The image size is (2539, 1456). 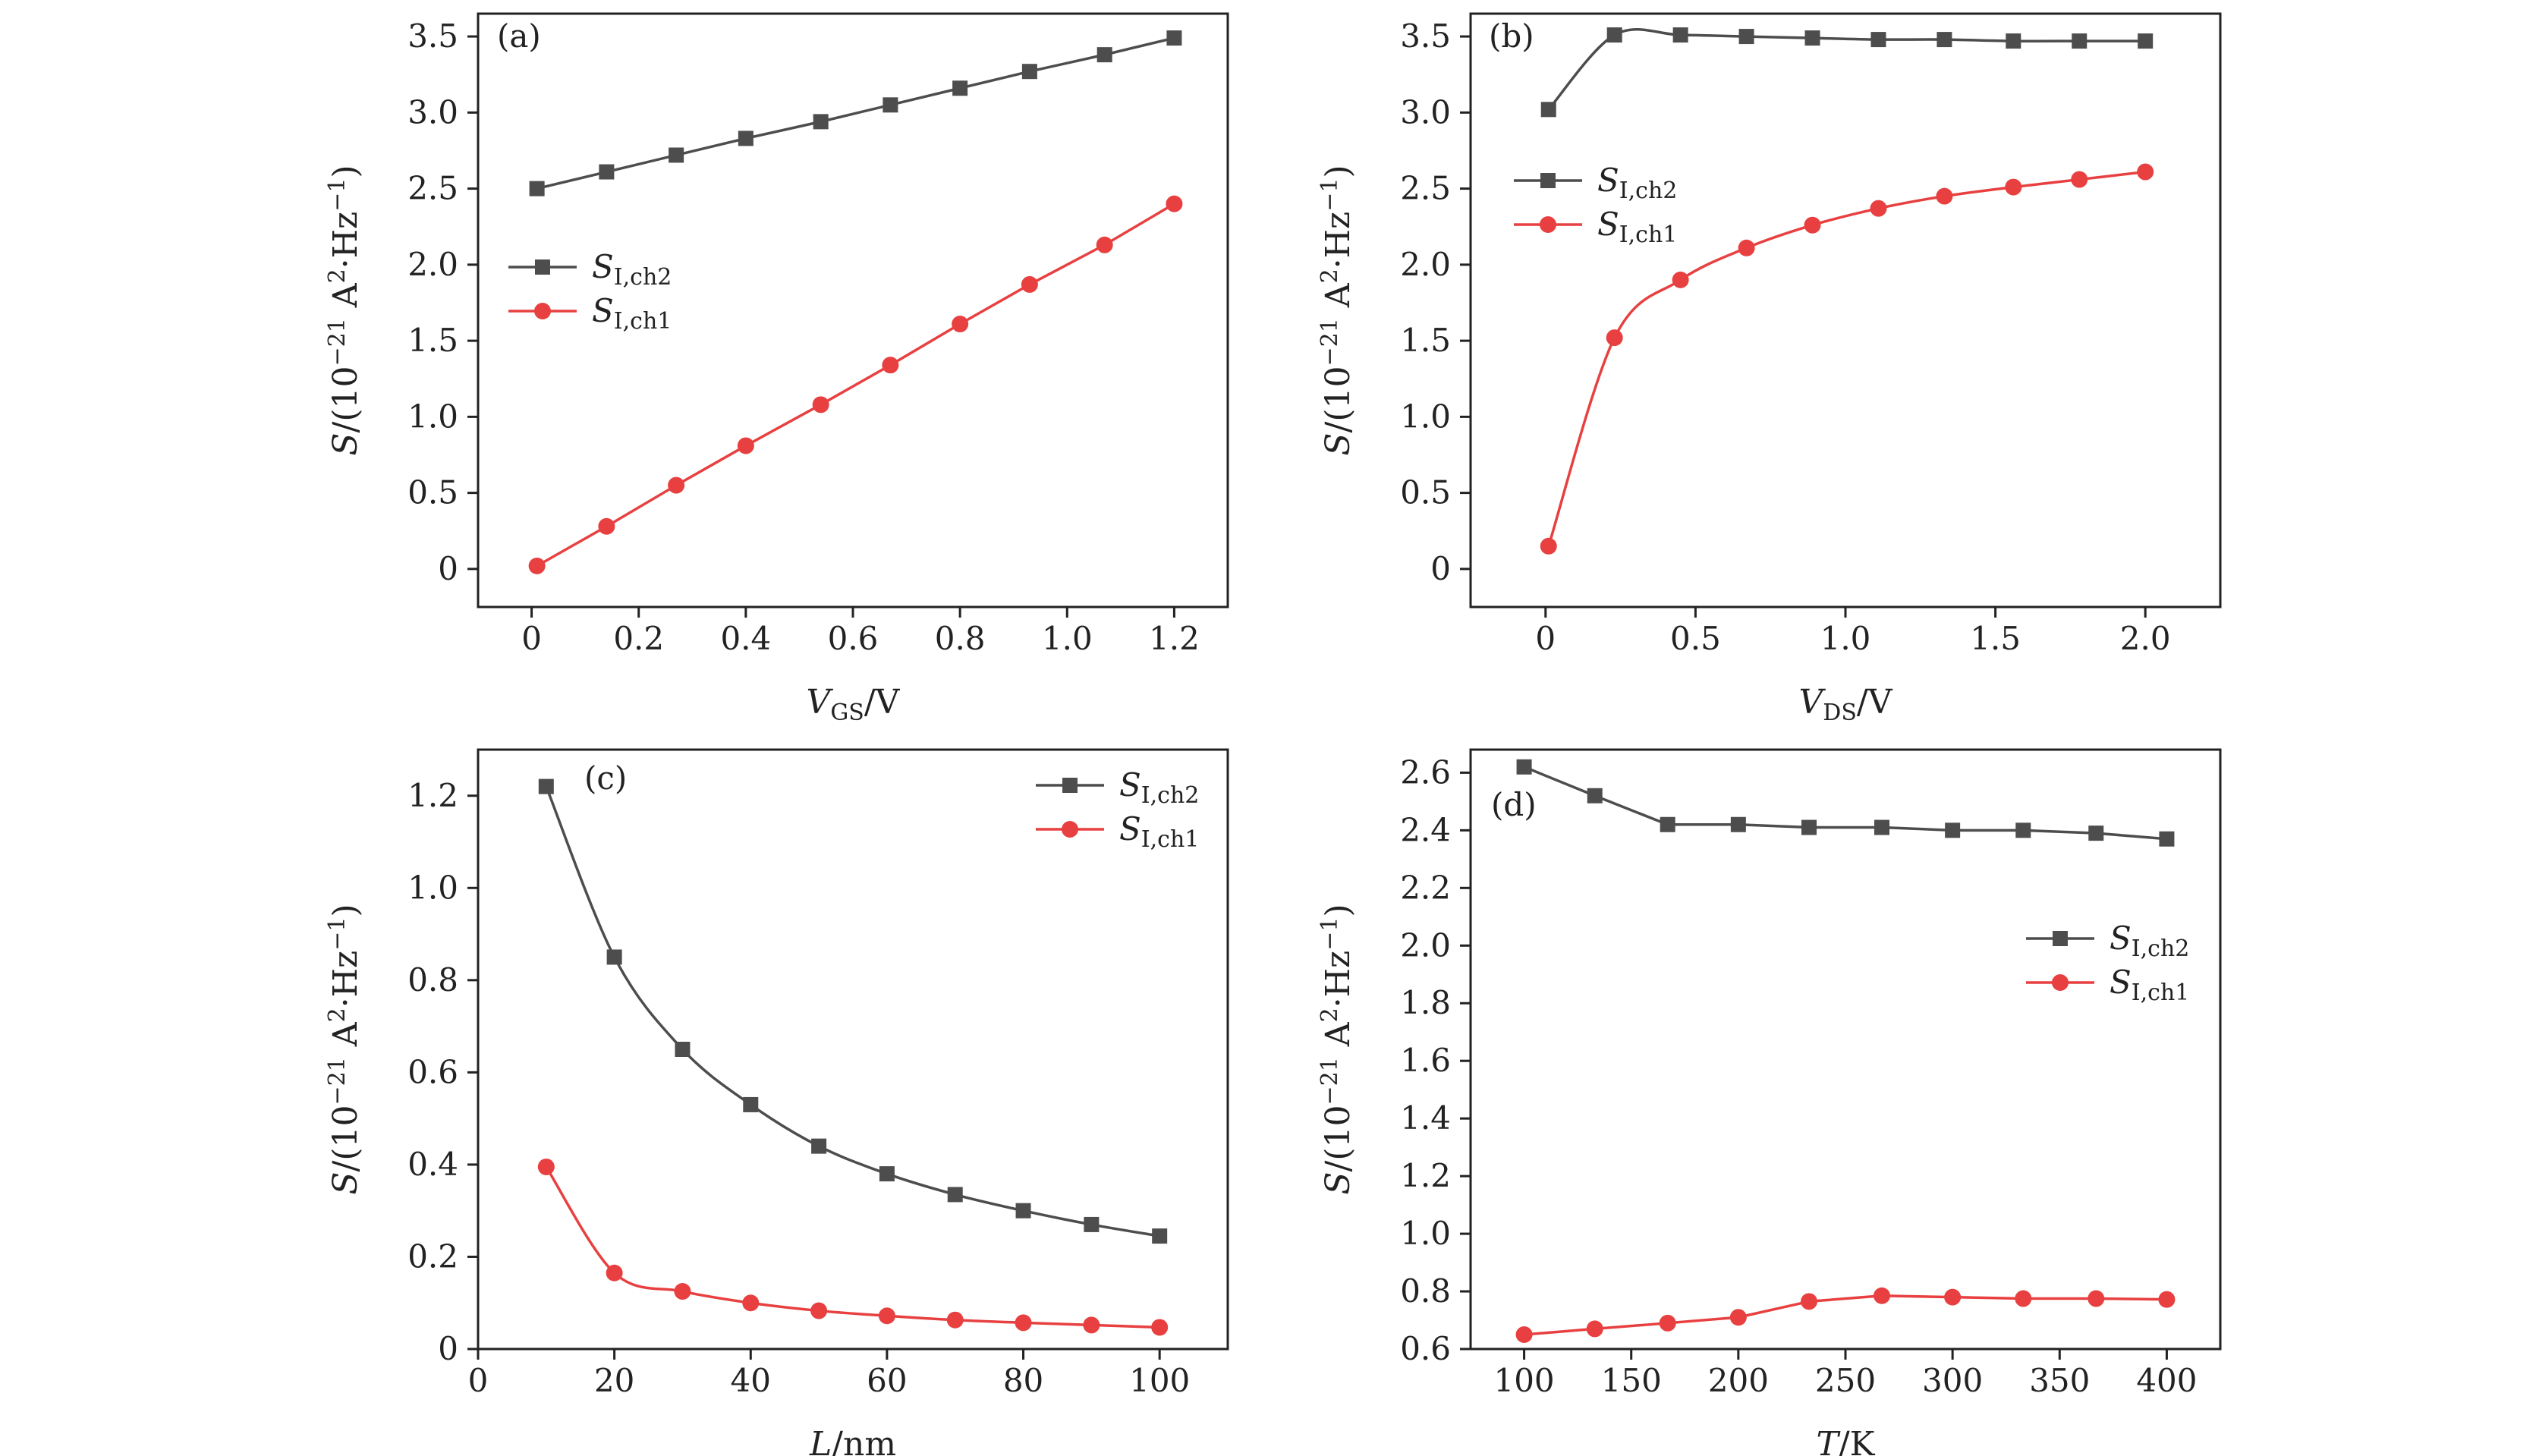 I want to click on y-axis-title-exp1: −21, so click(x=1330, y=1081).